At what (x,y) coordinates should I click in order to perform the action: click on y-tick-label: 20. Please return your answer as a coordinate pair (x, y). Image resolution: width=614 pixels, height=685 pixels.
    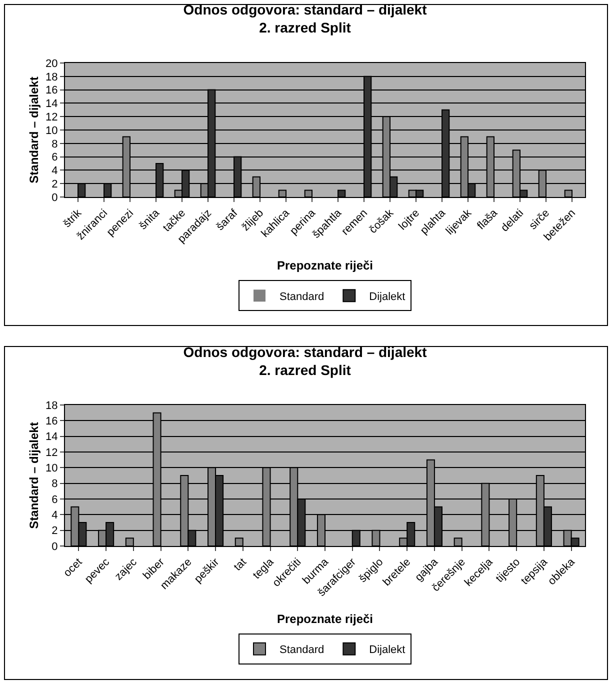
    Looking at the image, I should click on (52, 64).